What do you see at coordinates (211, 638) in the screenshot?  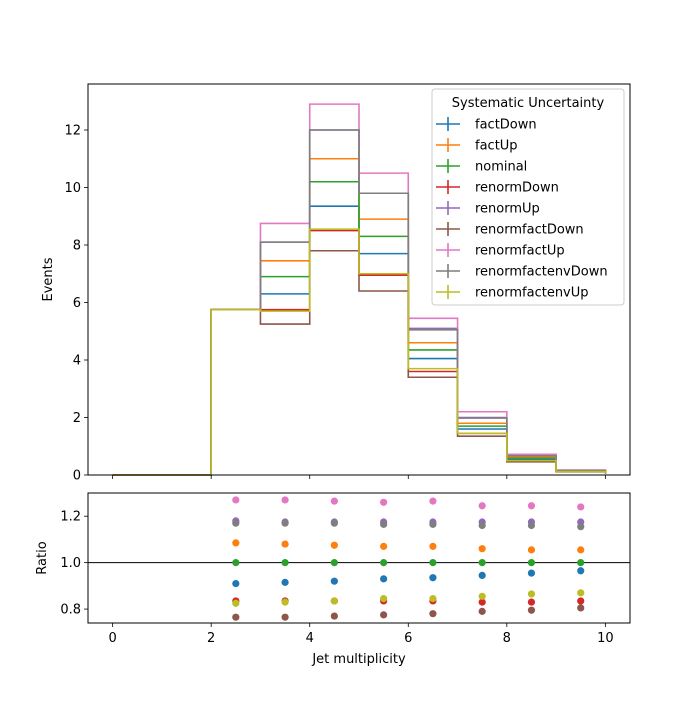 I see `ratio-x-tick-label: 2` at bounding box center [211, 638].